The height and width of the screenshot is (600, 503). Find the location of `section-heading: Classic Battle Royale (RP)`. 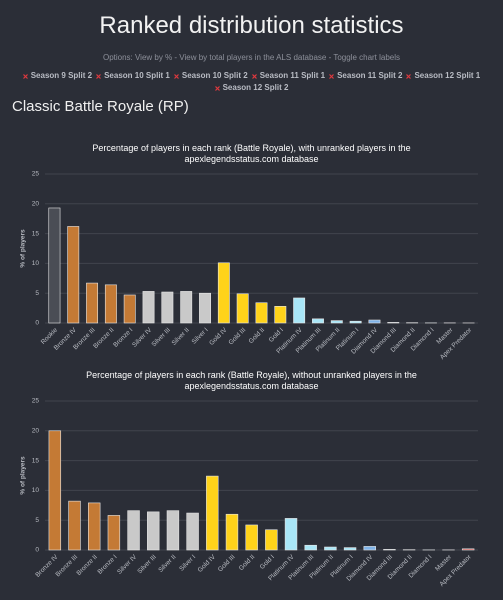

section-heading: Classic Battle Royale (RP) is located at coordinates (100, 106).